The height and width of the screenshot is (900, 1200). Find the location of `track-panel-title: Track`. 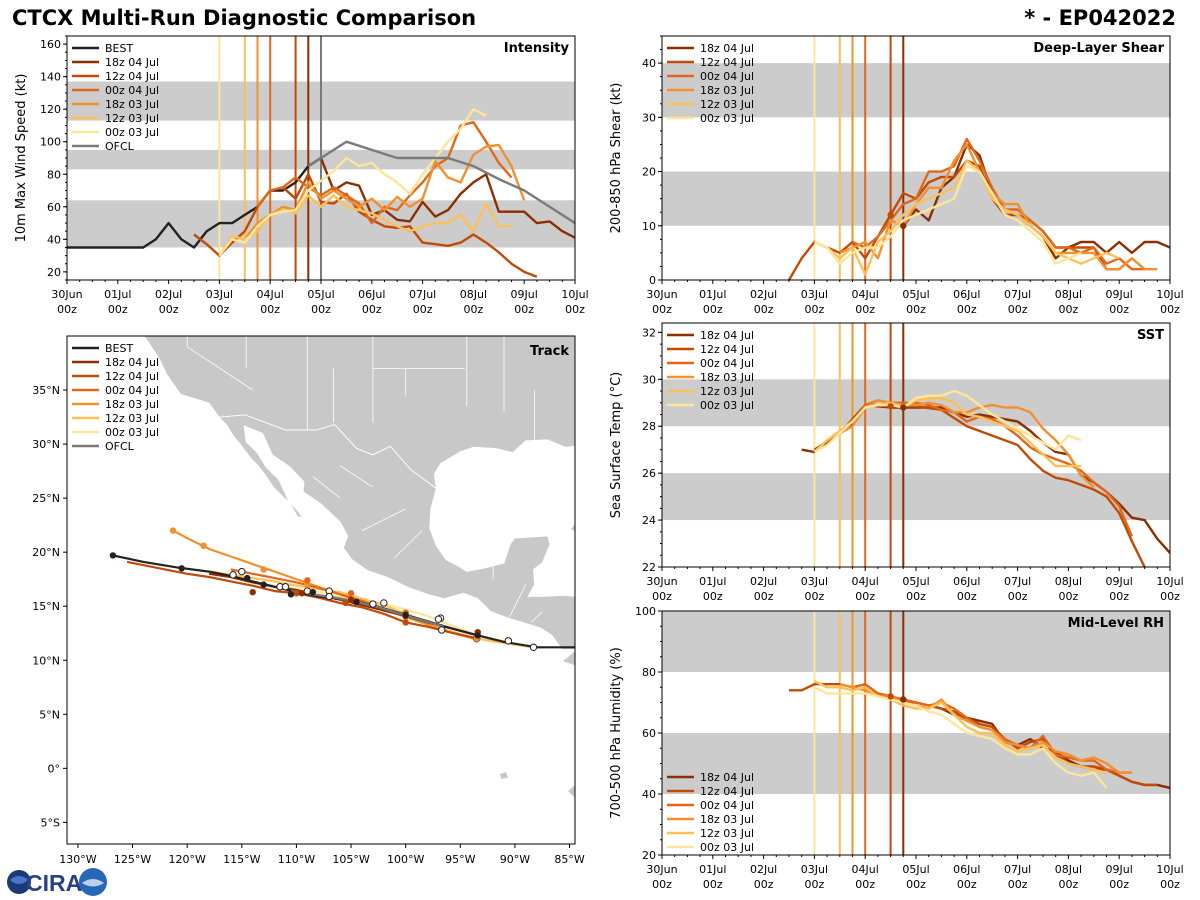

track-panel-title: Track is located at coordinates (549, 351).